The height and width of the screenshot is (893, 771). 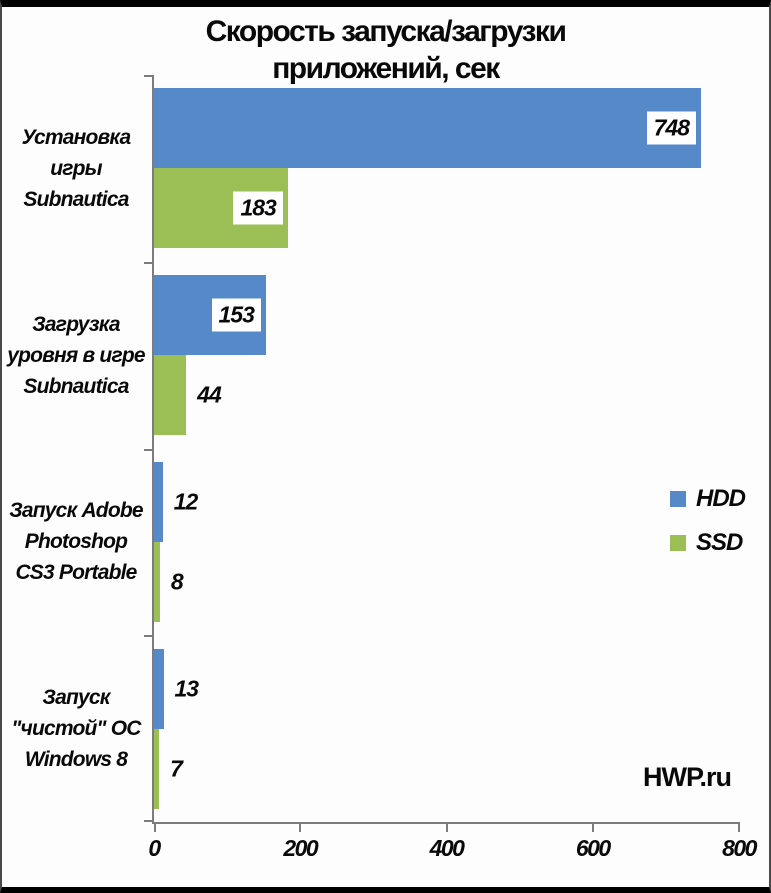 What do you see at coordinates (177, 581) in the screenshot?
I see `value-label-ssd-2: 8` at bounding box center [177, 581].